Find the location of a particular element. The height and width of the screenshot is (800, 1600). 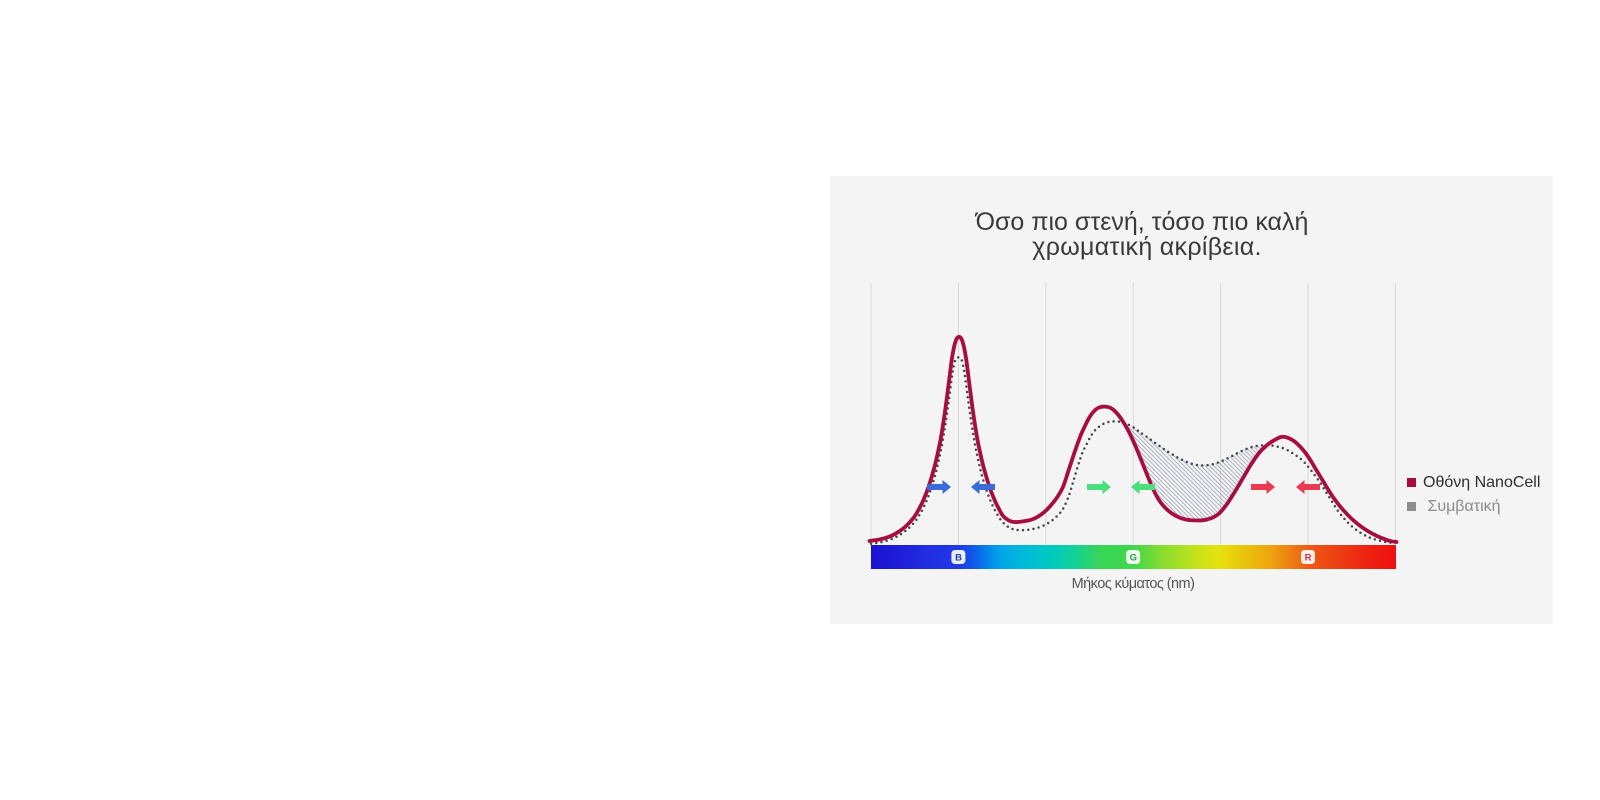

svg-text: G is located at coordinates (1133, 558).